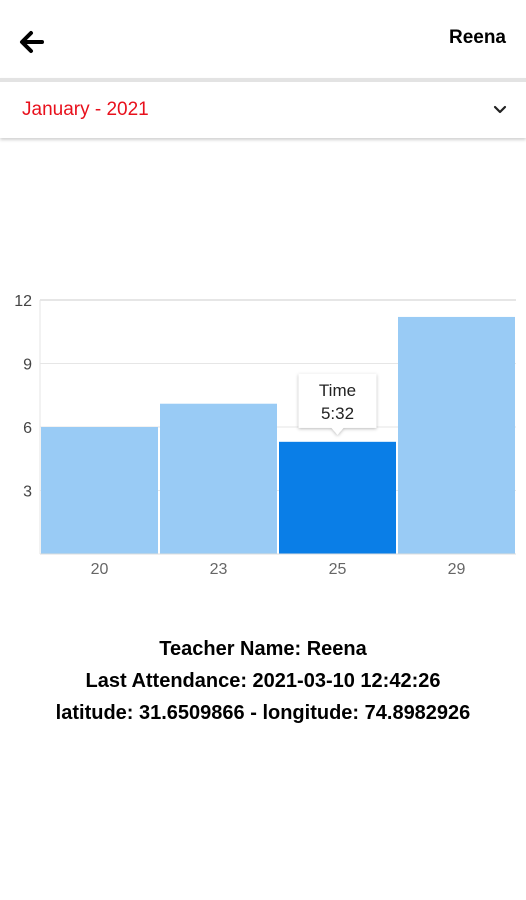 The image size is (526, 900). Describe the element at coordinates (27, 492) in the screenshot. I see `y-tick-label: 3` at that location.